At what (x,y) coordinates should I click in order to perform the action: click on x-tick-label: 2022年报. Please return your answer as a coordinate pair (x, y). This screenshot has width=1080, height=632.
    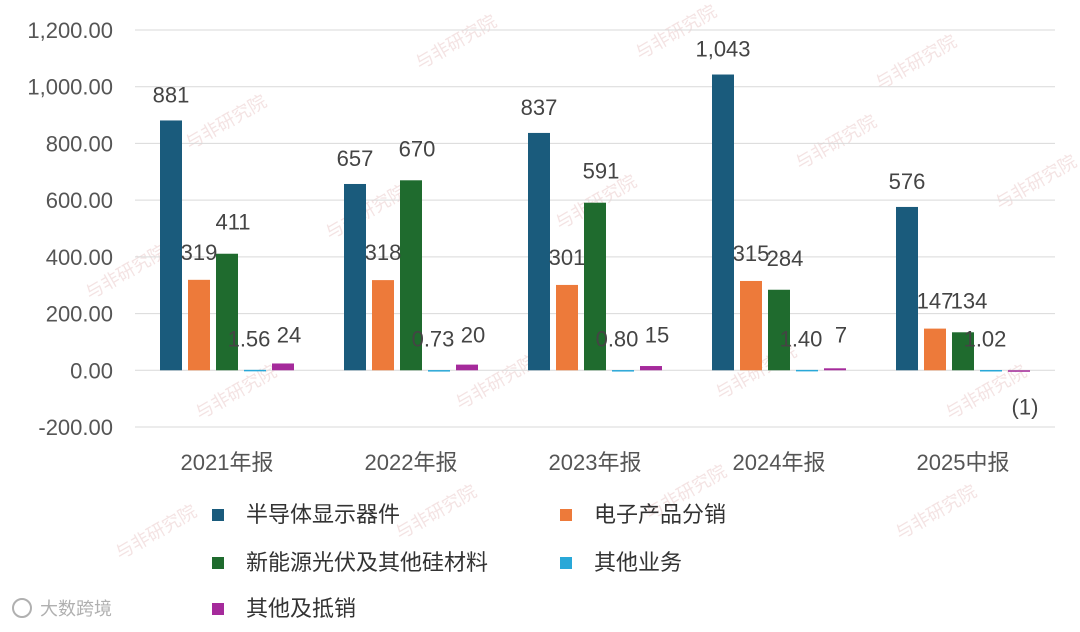
    Looking at the image, I should click on (411, 462).